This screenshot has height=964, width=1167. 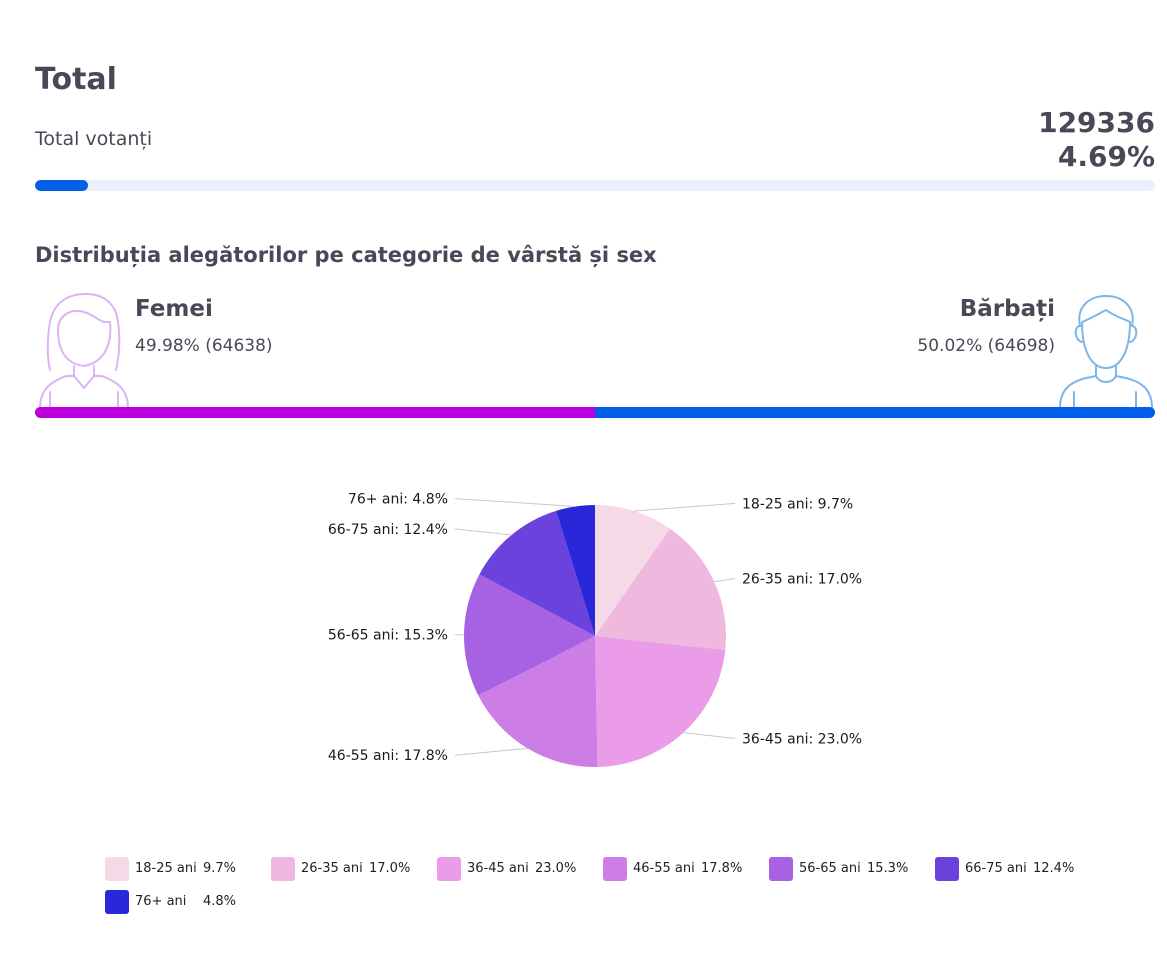 What do you see at coordinates (220, 868) in the screenshot?
I see `legend-value: 9.7%` at bounding box center [220, 868].